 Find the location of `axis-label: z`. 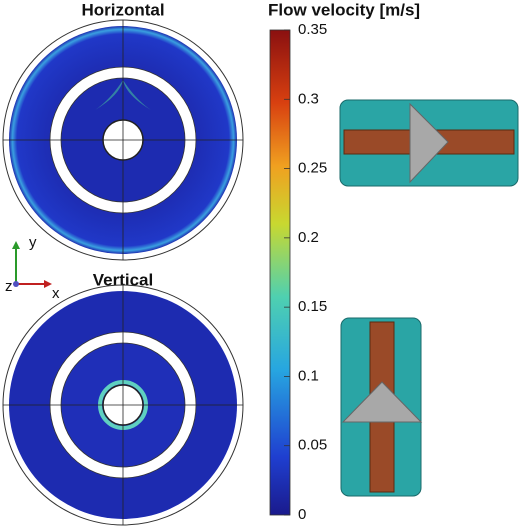

axis-label: z is located at coordinates (9, 286).